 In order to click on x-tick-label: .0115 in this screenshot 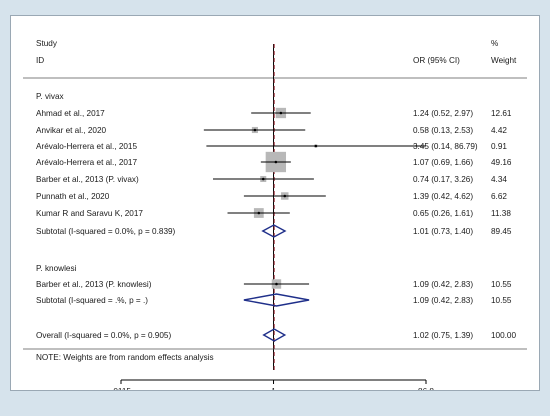, I will do `click(121, 388)`.